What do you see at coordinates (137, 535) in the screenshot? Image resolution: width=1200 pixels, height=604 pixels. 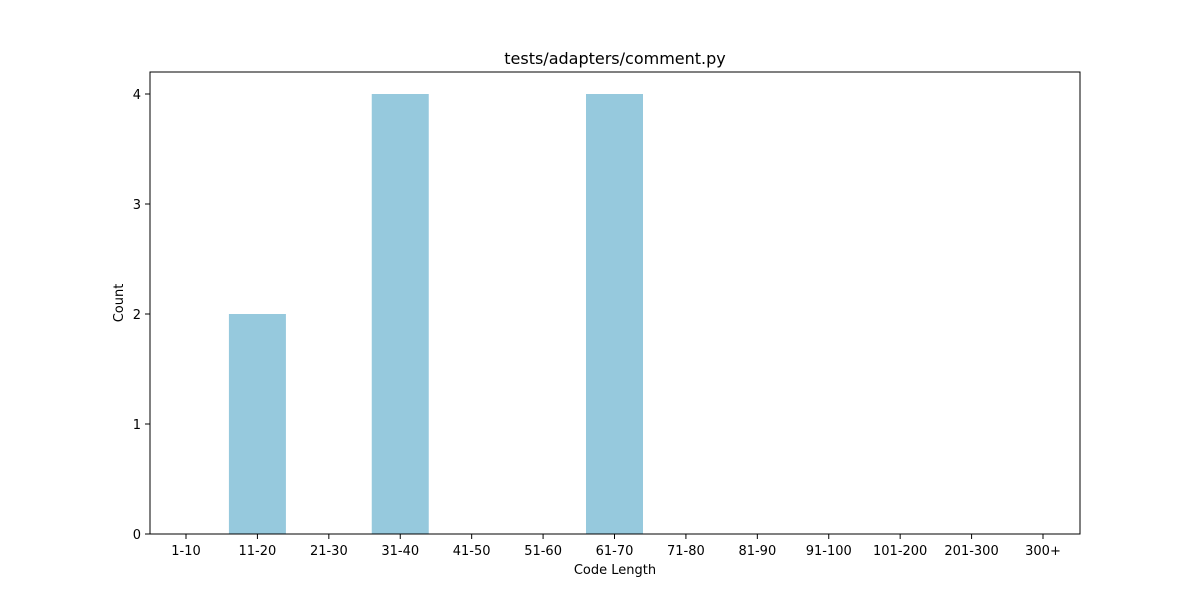 I see `y-tick-label: 0` at bounding box center [137, 535].